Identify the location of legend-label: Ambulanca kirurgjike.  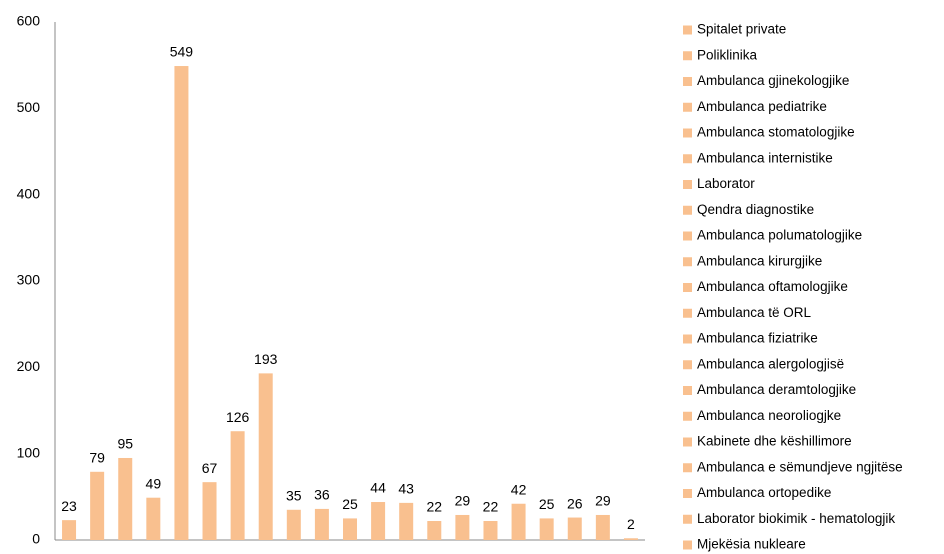
(759, 260).